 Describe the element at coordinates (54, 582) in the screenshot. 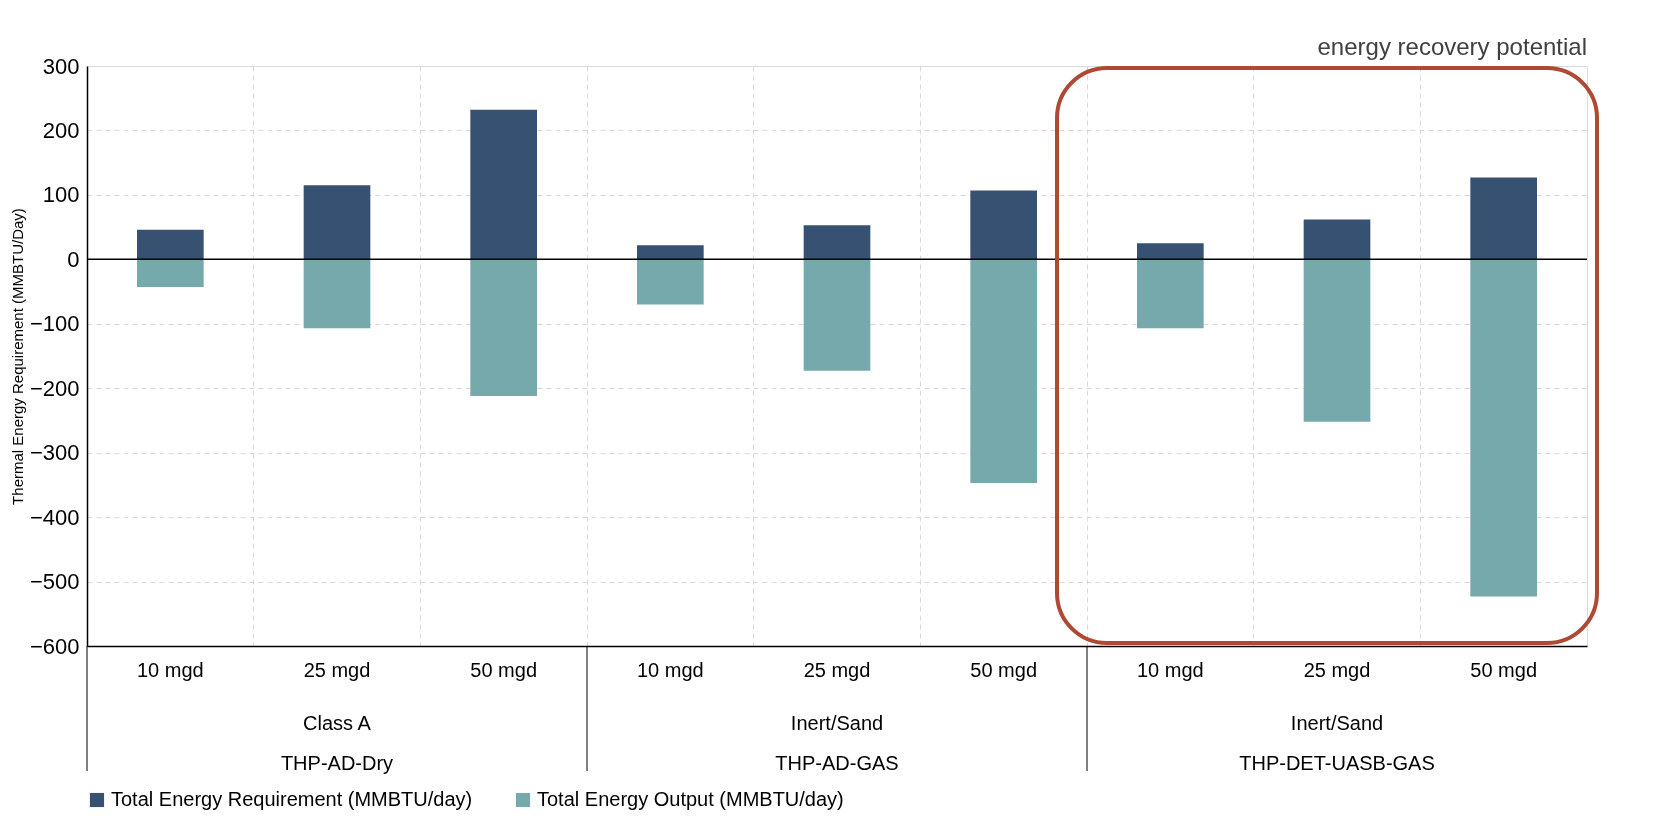

I see `y-tick-label: −500` at that location.